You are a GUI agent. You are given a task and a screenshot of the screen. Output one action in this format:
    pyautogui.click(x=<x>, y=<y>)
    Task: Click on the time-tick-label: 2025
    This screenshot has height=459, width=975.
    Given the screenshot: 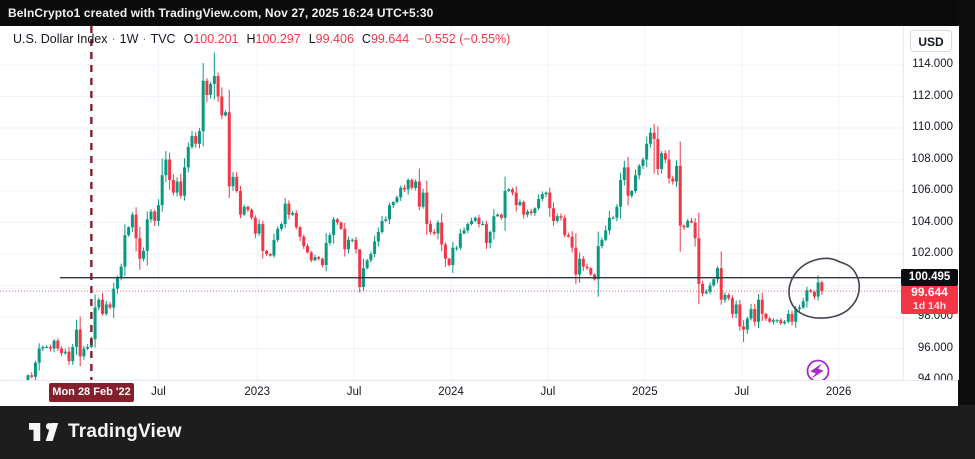 What is the action you would take?
    pyautogui.click(x=645, y=392)
    